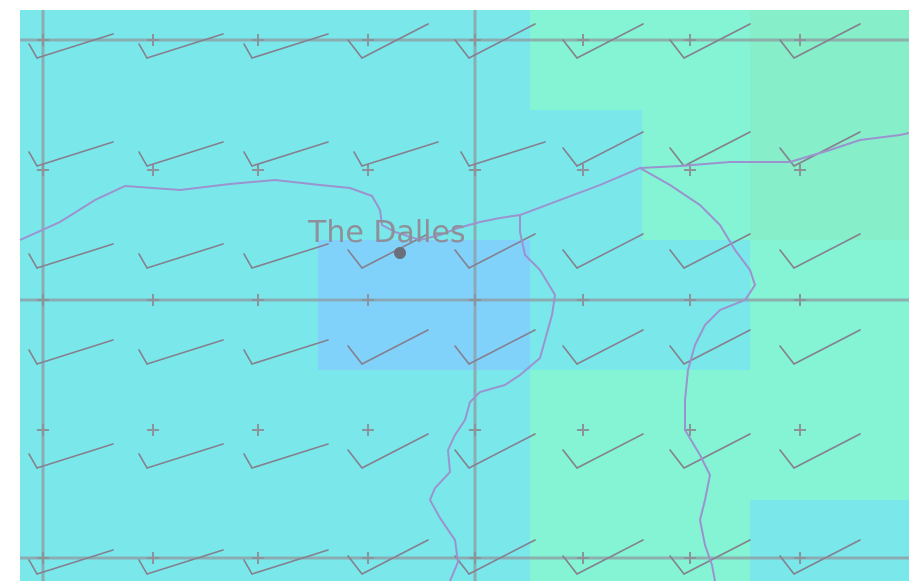  What do you see at coordinates (829, 125) in the screenshot?
I see `shading-green-dark` at bounding box center [829, 125].